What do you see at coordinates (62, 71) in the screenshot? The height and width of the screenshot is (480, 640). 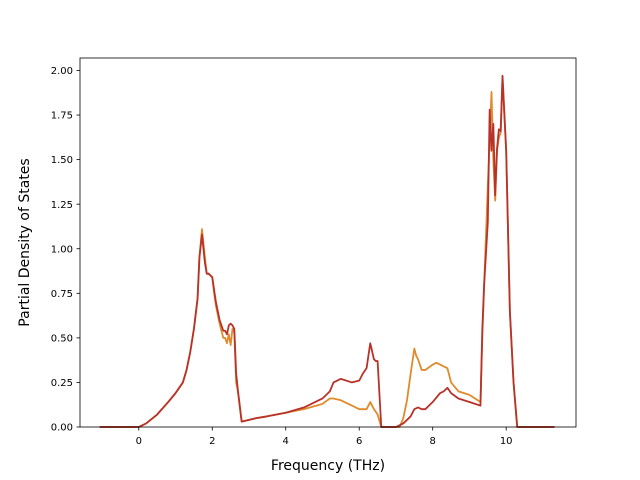 I see `y-tick-label: 2.00` at bounding box center [62, 71].